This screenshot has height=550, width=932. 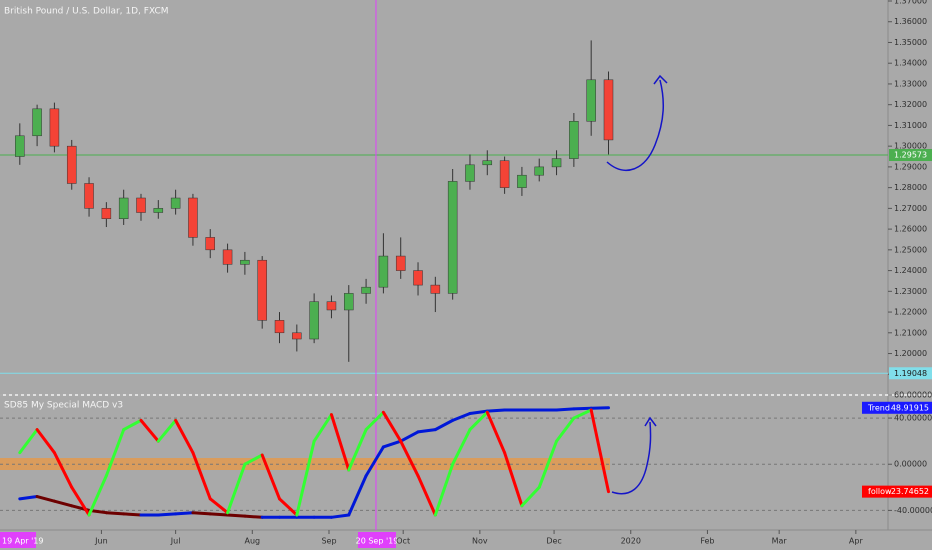 I want to click on legend-value: 48.91915, so click(x=910, y=407).